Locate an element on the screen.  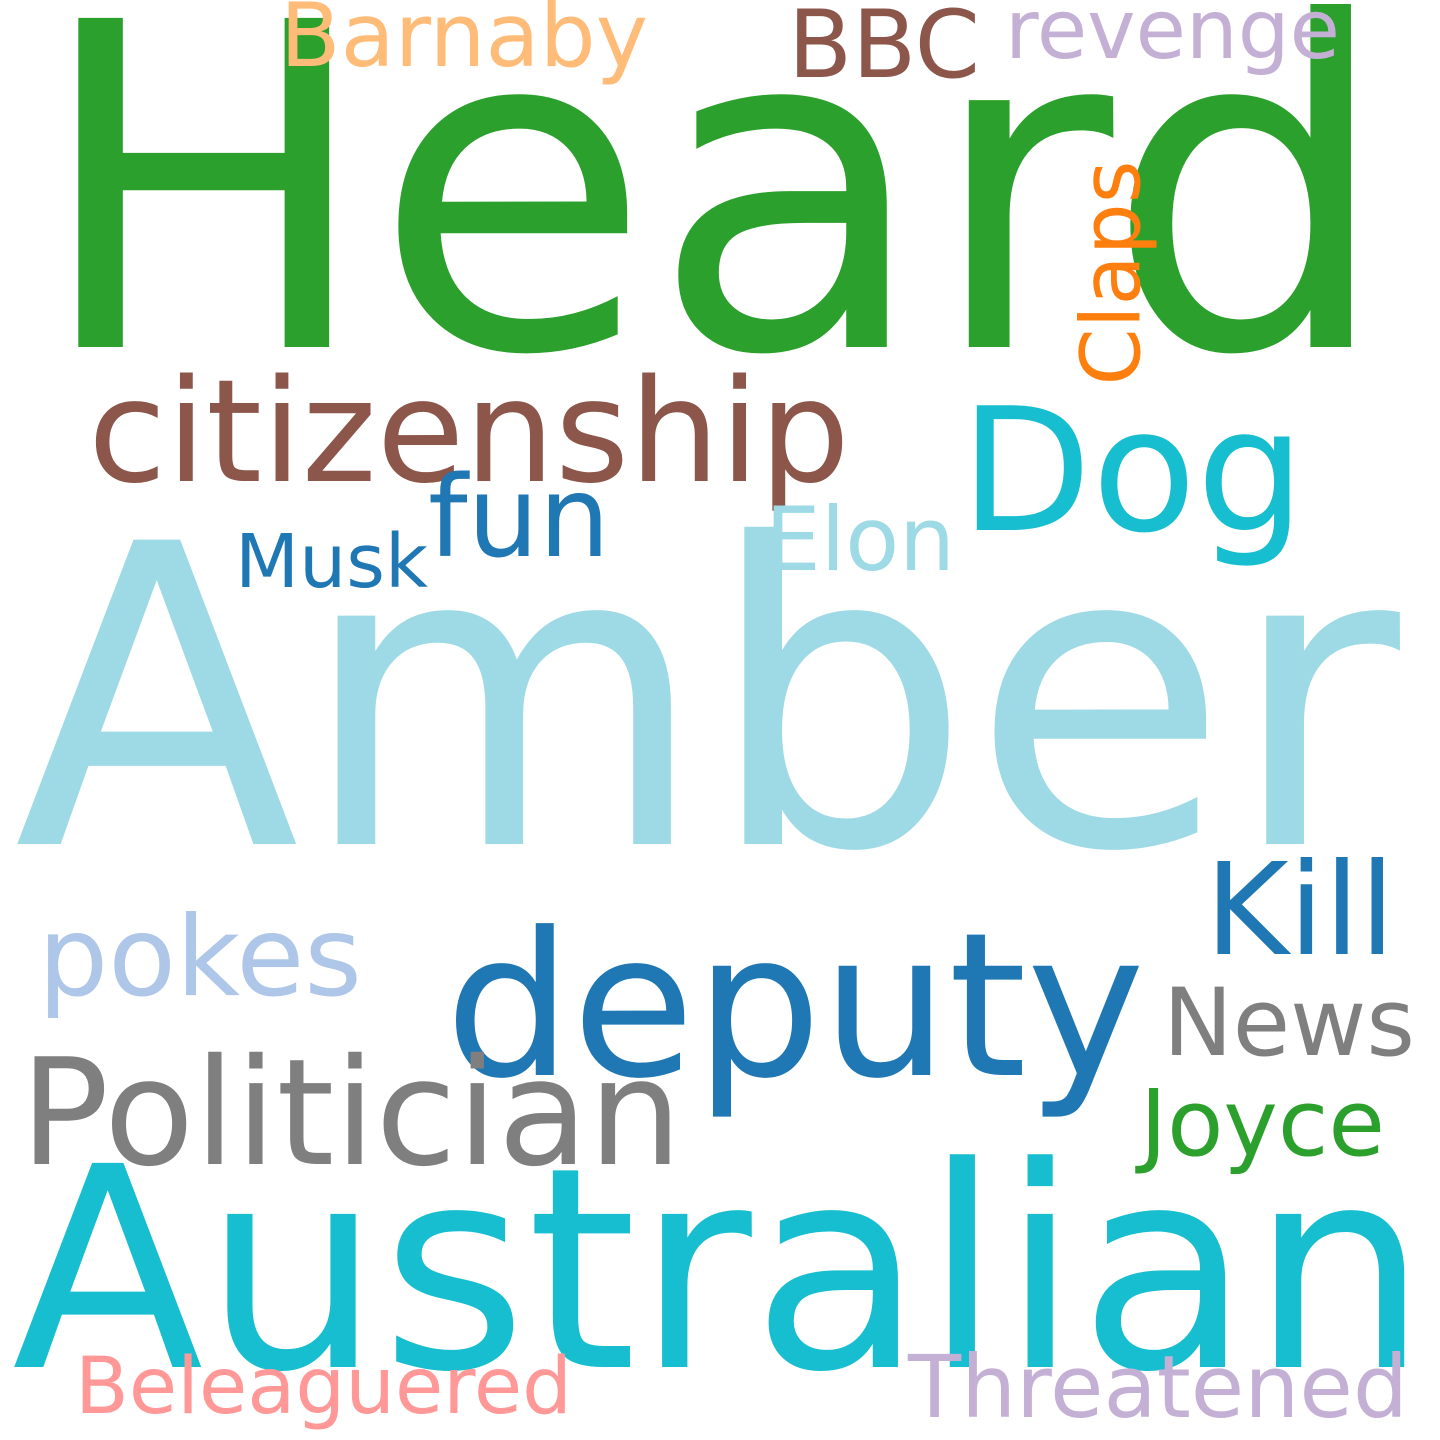
word-dog: Dog is located at coordinates (1132, 472).